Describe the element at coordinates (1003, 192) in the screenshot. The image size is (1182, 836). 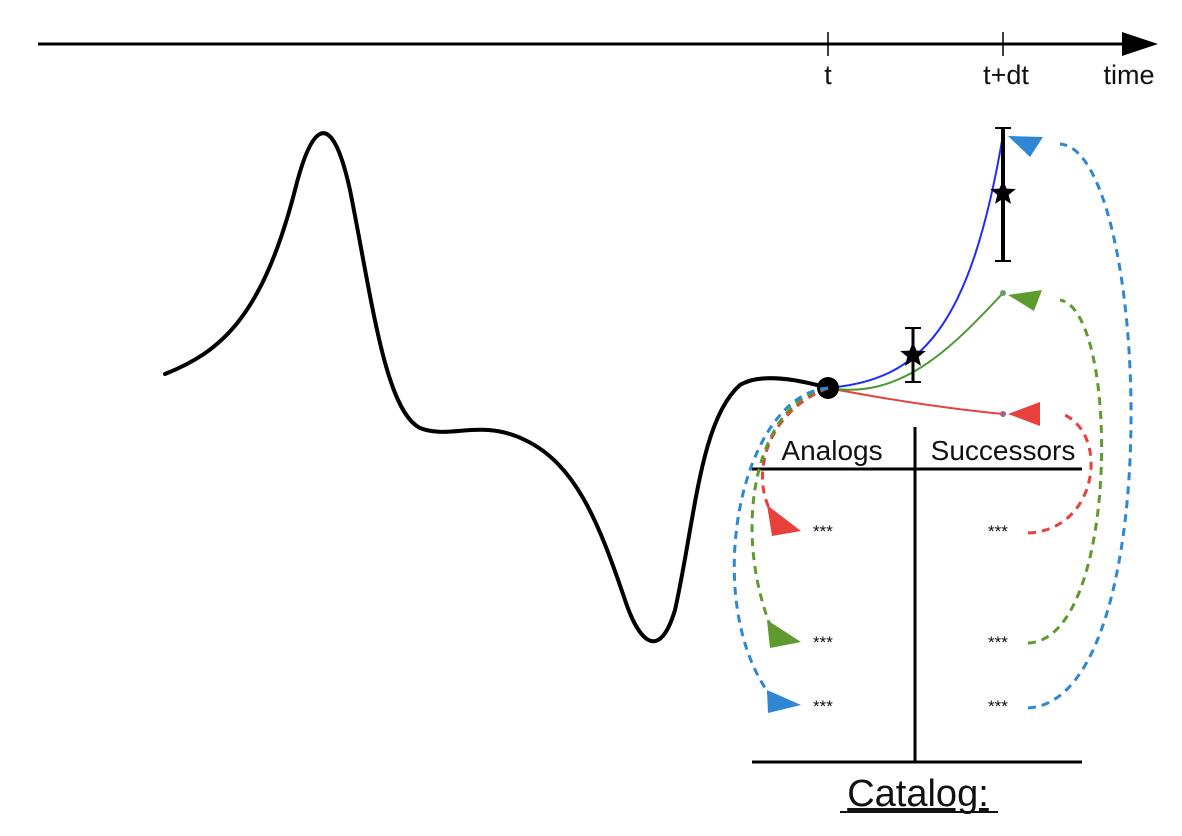
I see `mean-forecast-star-t-dt-icon` at that location.